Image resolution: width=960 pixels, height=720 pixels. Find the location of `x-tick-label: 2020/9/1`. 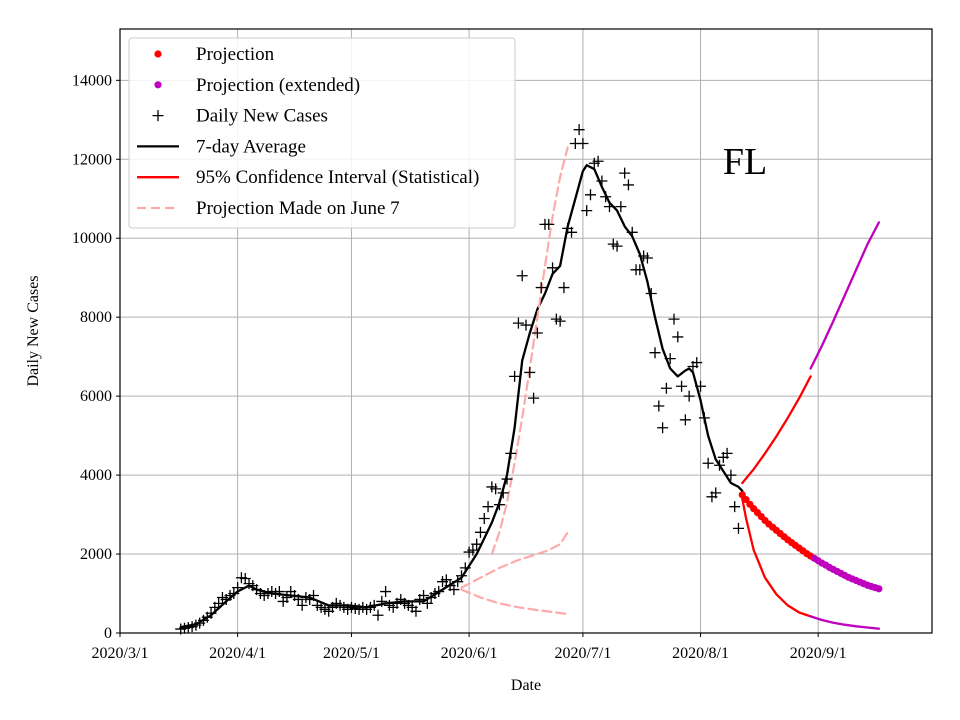

x-tick-label: 2020/9/1 is located at coordinates (818, 653).